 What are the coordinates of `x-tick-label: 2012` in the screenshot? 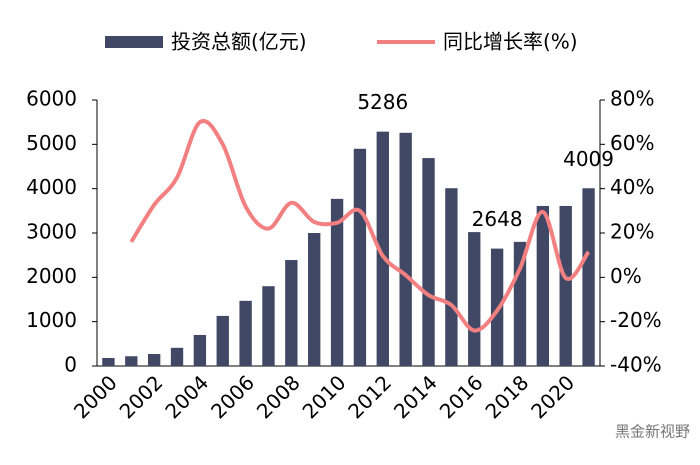 It's located at (369, 396).